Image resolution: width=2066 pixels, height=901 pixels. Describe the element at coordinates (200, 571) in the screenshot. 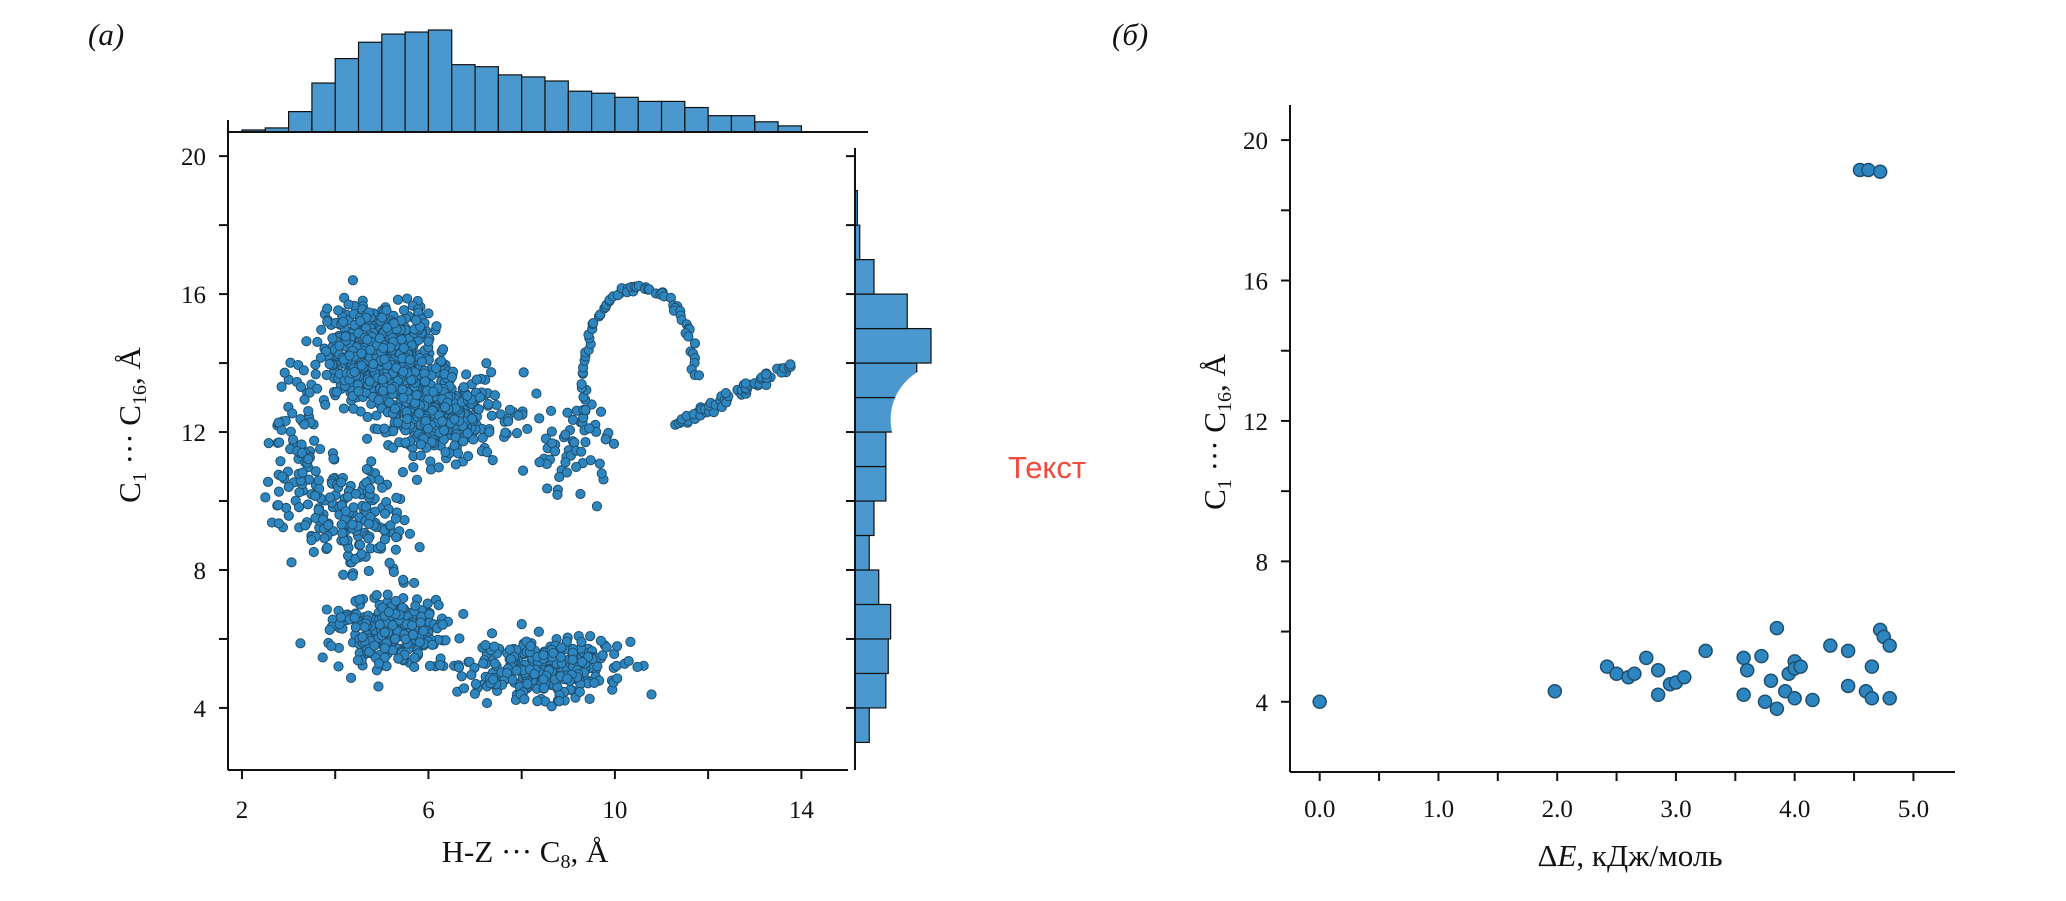

I see `y-tick-label: 8` at that location.